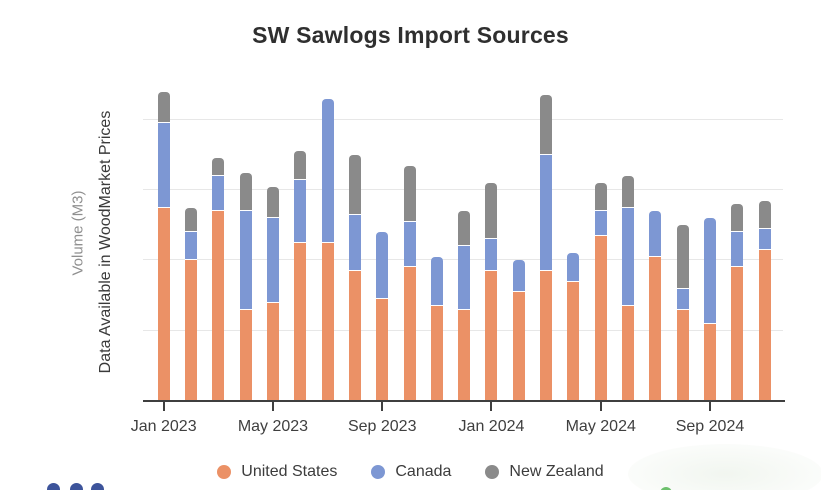 Image resolution: width=821 pixels, height=490 pixels. Describe the element at coordinates (710, 426) in the screenshot. I see `x-axis-tick-label: Sep 2024` at that location.